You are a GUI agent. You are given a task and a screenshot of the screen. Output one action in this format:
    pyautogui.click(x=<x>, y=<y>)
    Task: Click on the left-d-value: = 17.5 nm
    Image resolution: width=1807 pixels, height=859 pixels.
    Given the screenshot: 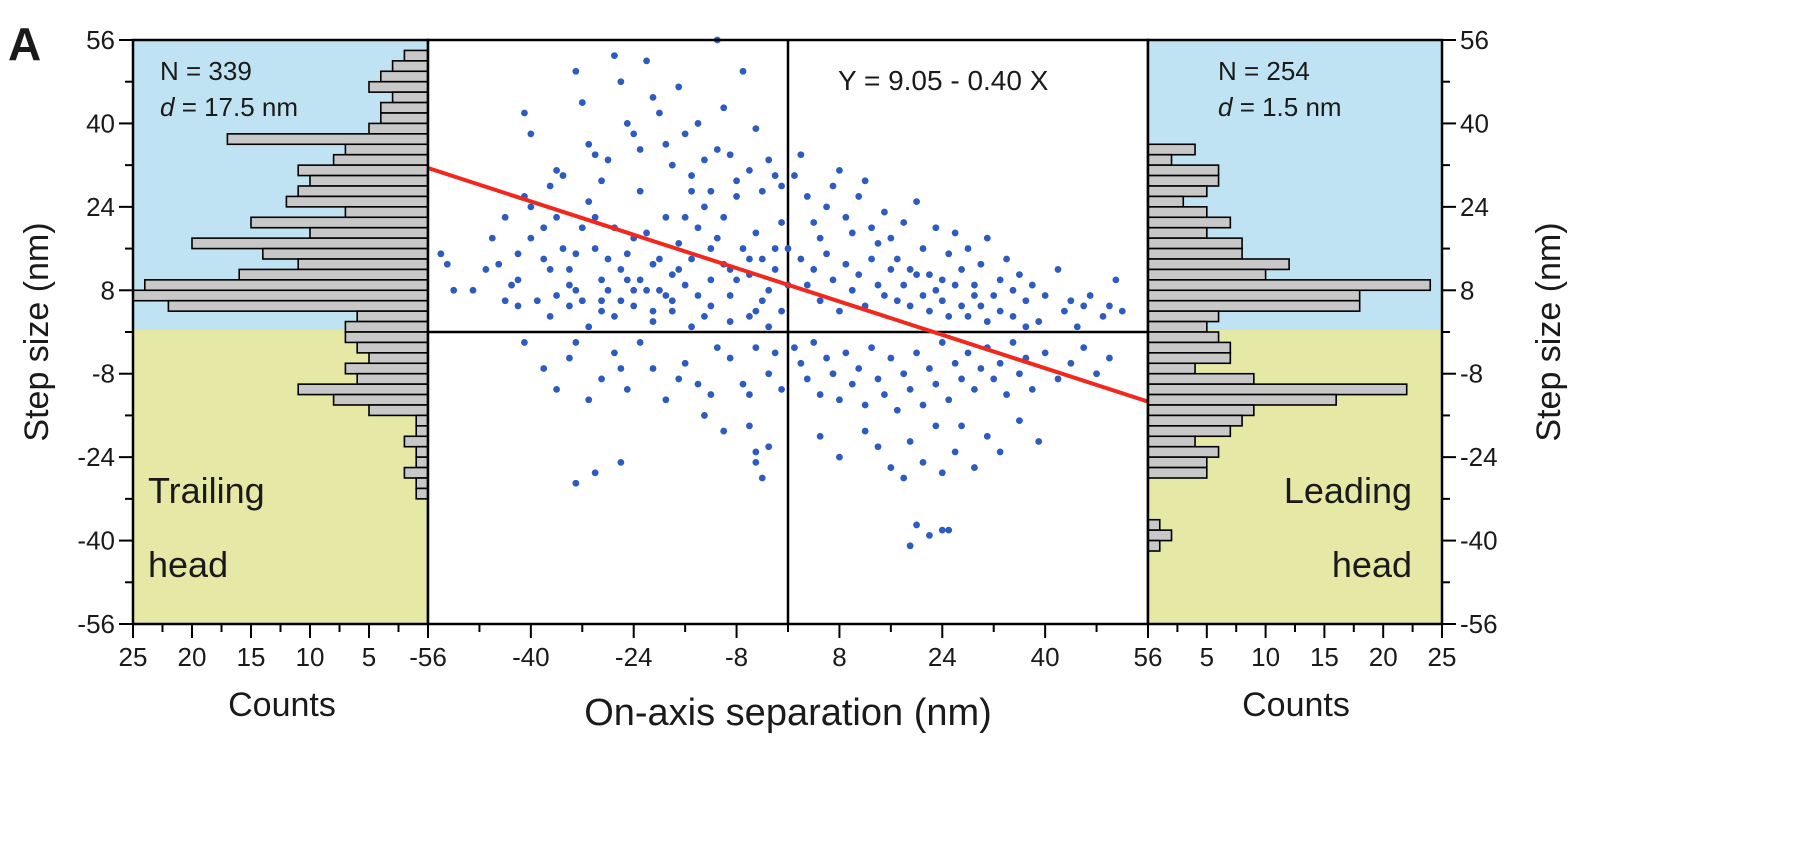 What is the action you would take?
    pyautogui.click(x=236, y=107)
    